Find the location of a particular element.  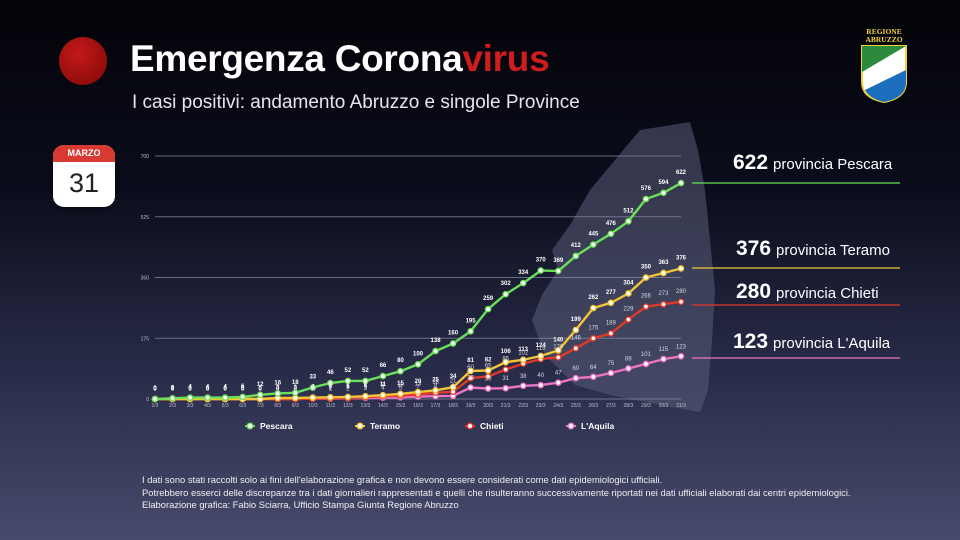

x-tick-label: 8/3 is located at coordinates (277, 406).